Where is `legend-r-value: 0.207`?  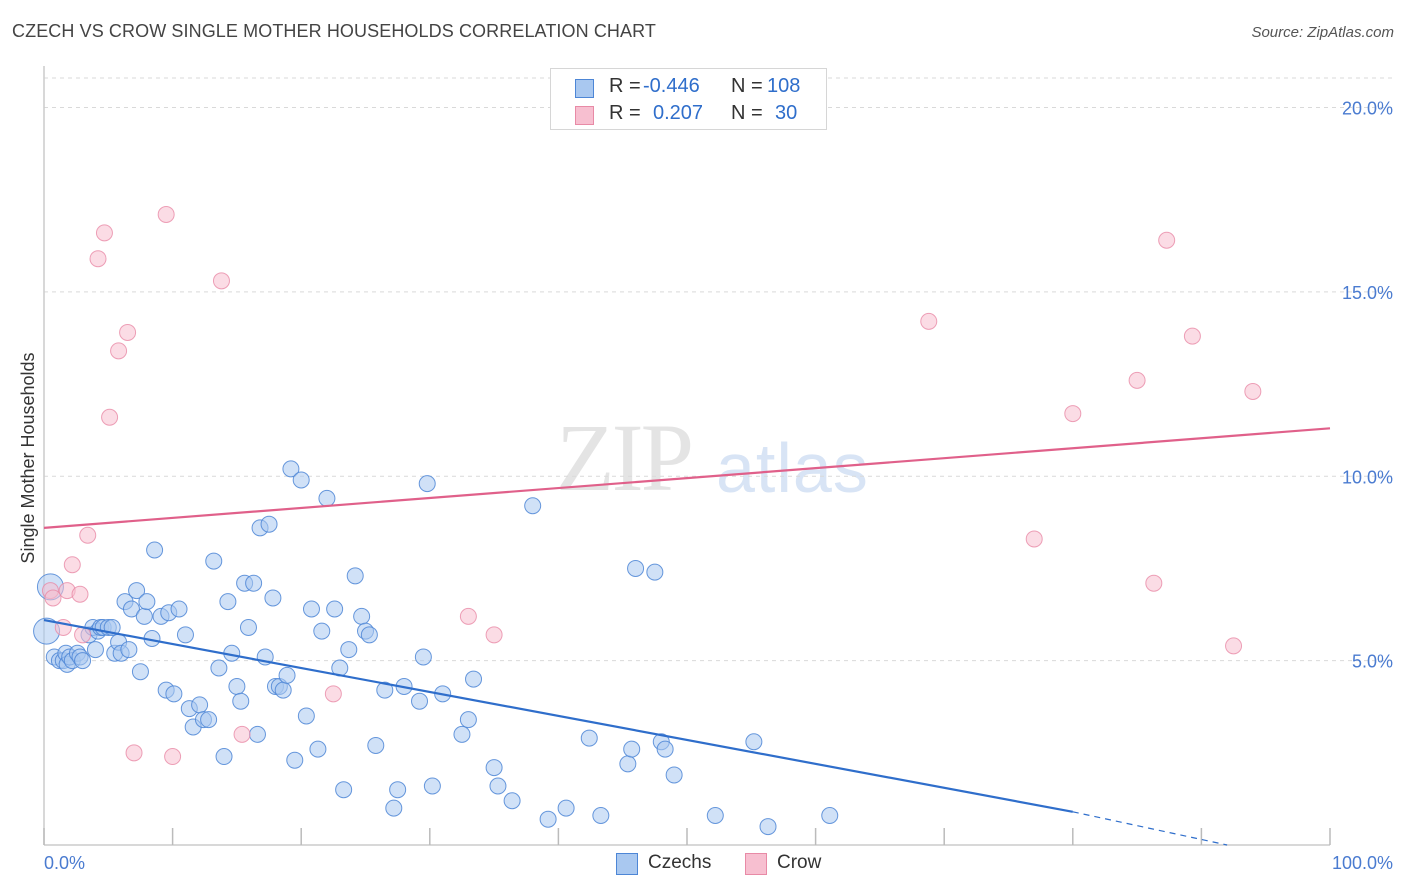
legend-r-value: 0.207 is located at coordinates (678, 113).